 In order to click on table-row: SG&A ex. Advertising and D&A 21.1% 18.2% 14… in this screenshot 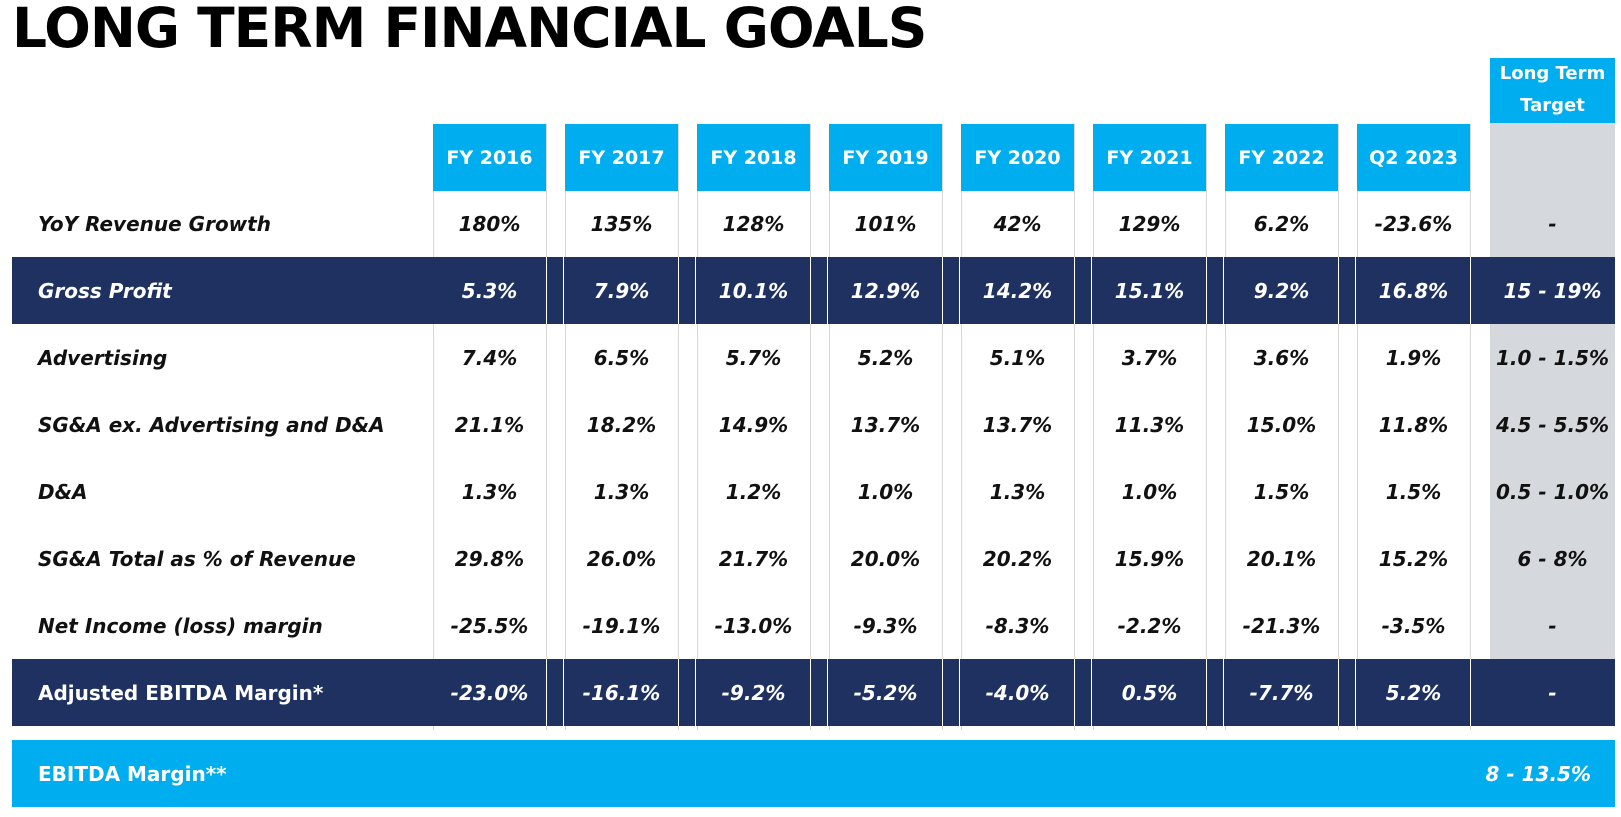, I will do `click(810, 424)`.